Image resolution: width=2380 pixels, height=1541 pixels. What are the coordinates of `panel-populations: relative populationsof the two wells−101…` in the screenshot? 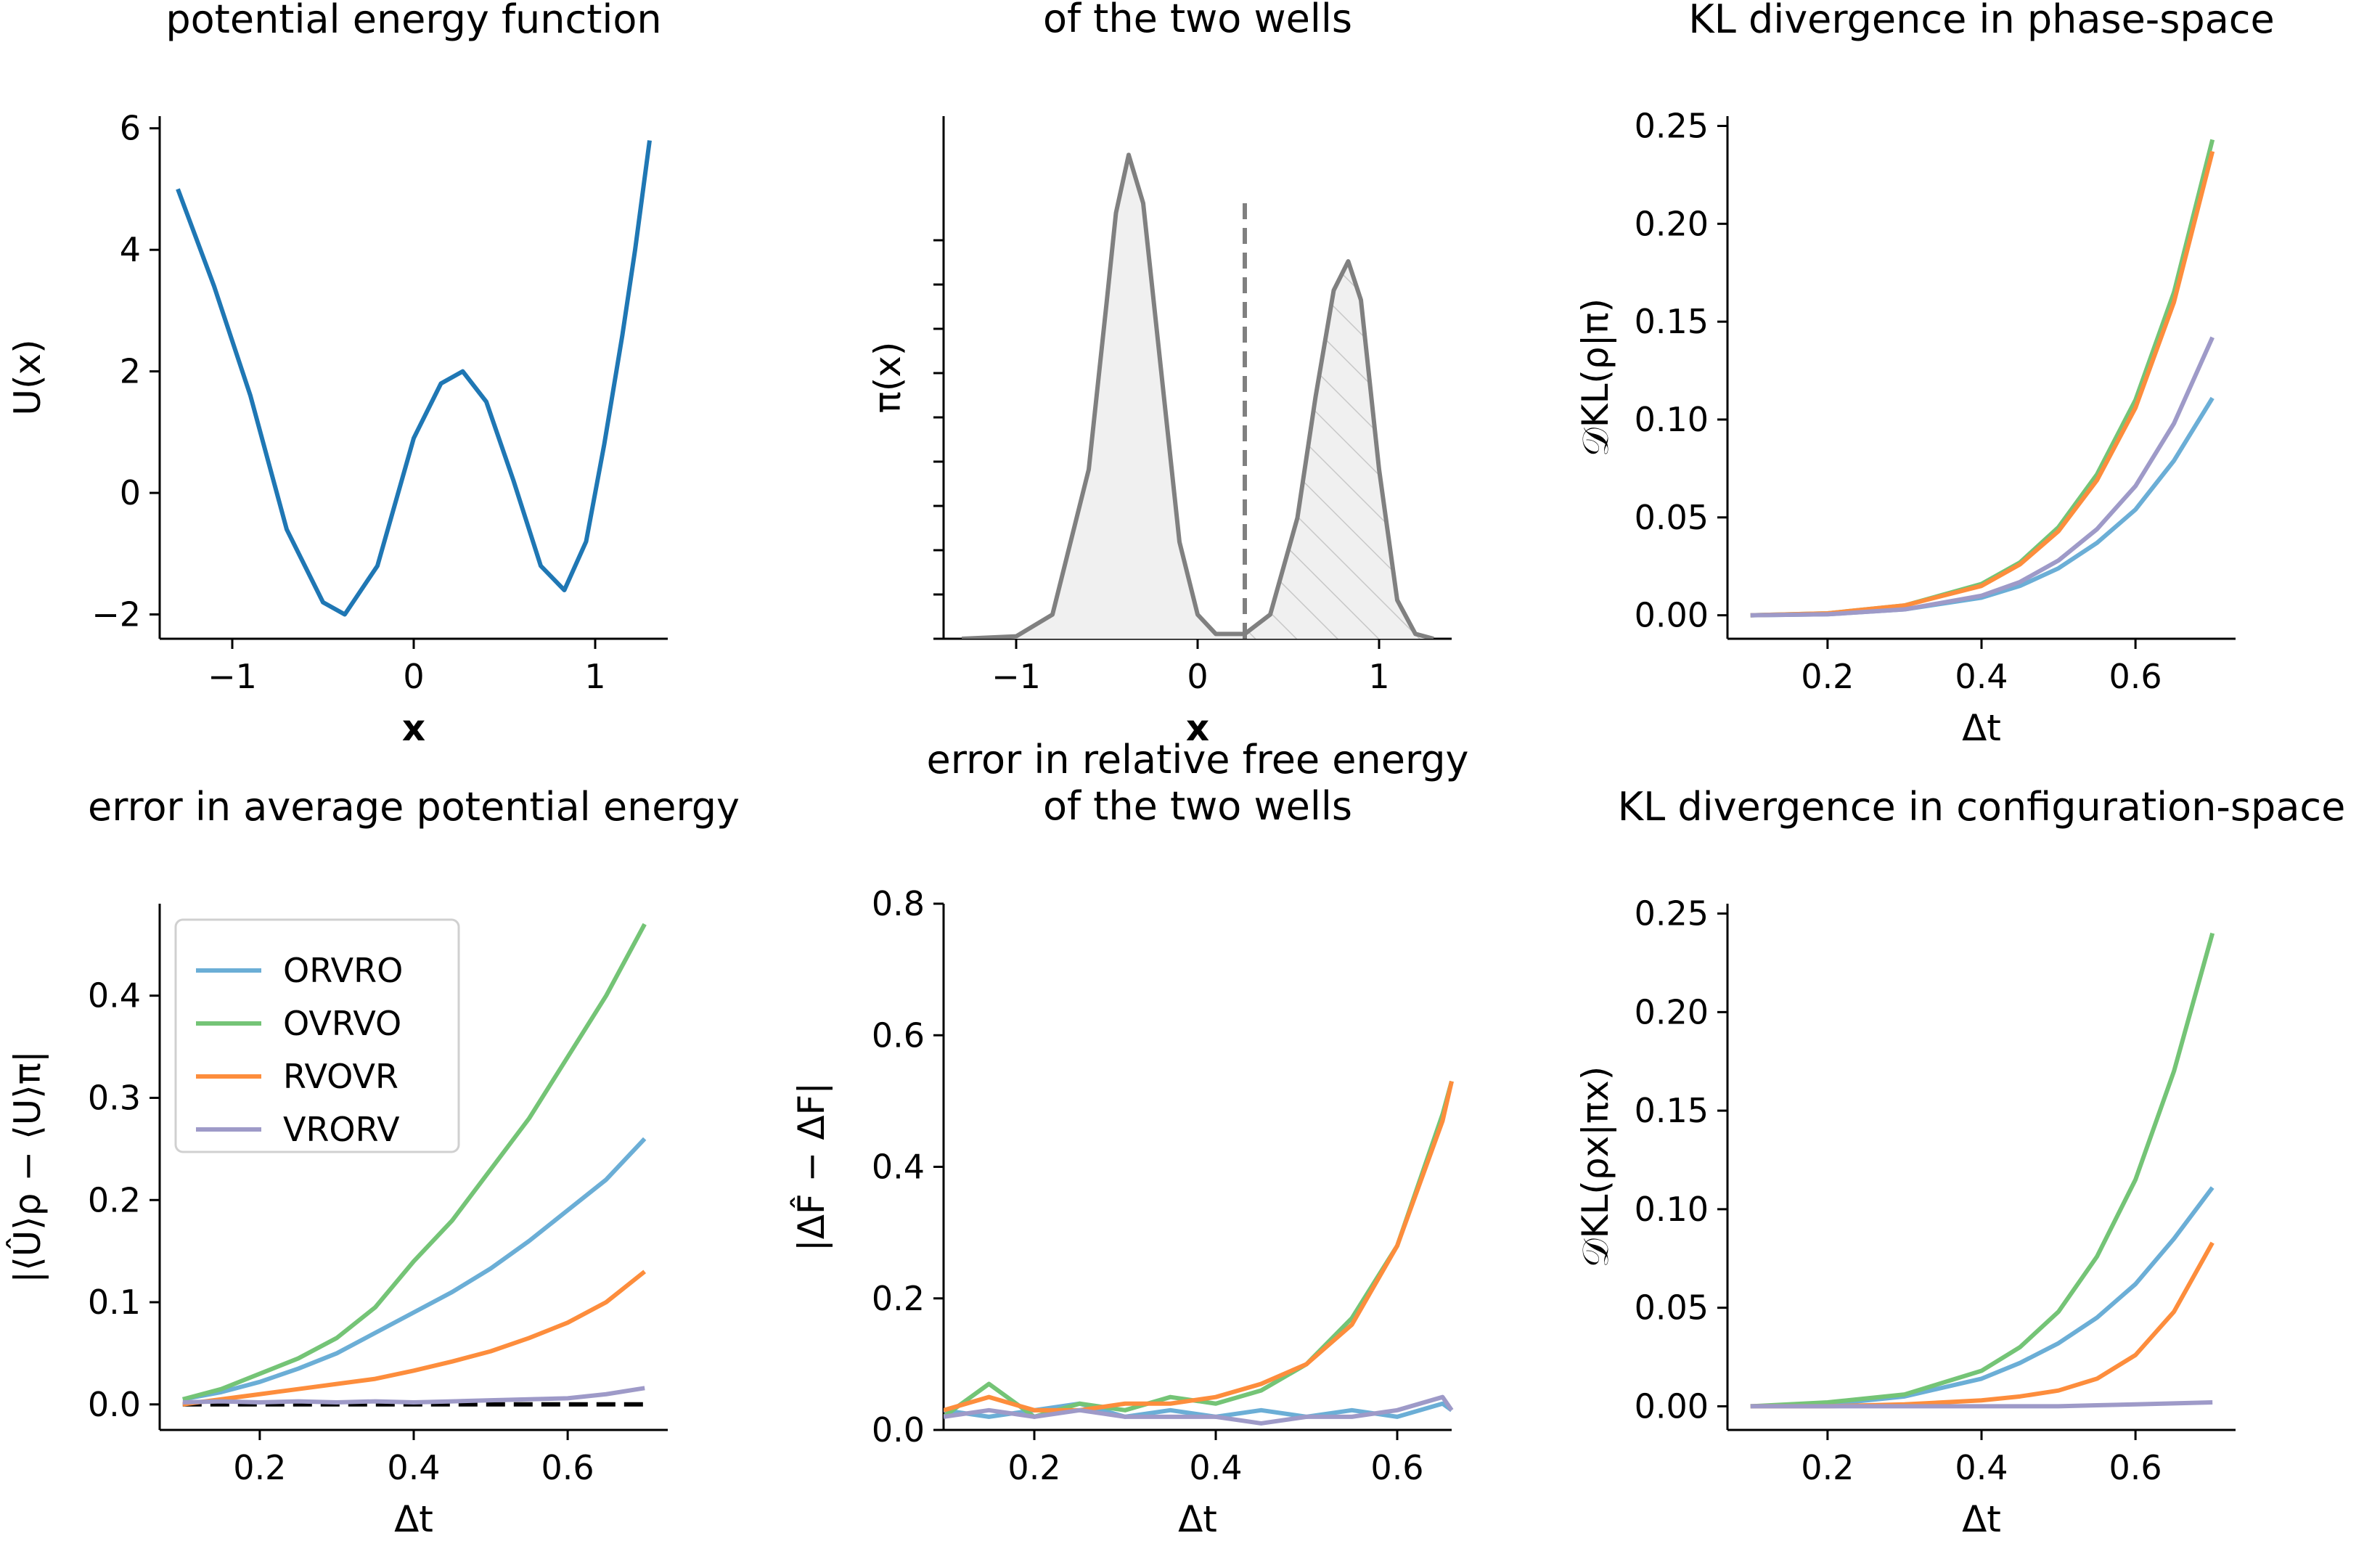 It's located at (1159, 374).